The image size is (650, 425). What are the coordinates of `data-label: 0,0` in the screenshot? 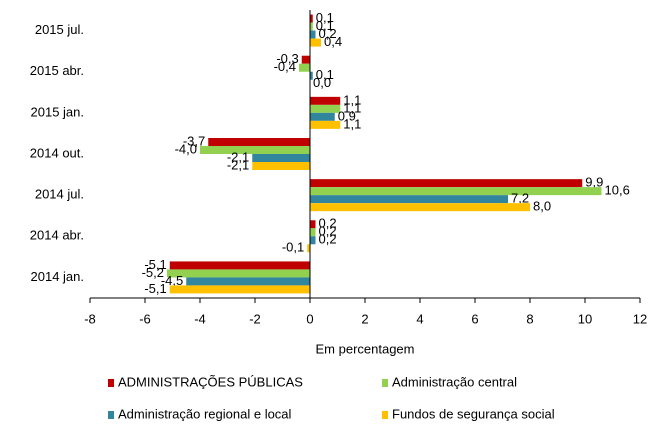 It's located at (322, 82).